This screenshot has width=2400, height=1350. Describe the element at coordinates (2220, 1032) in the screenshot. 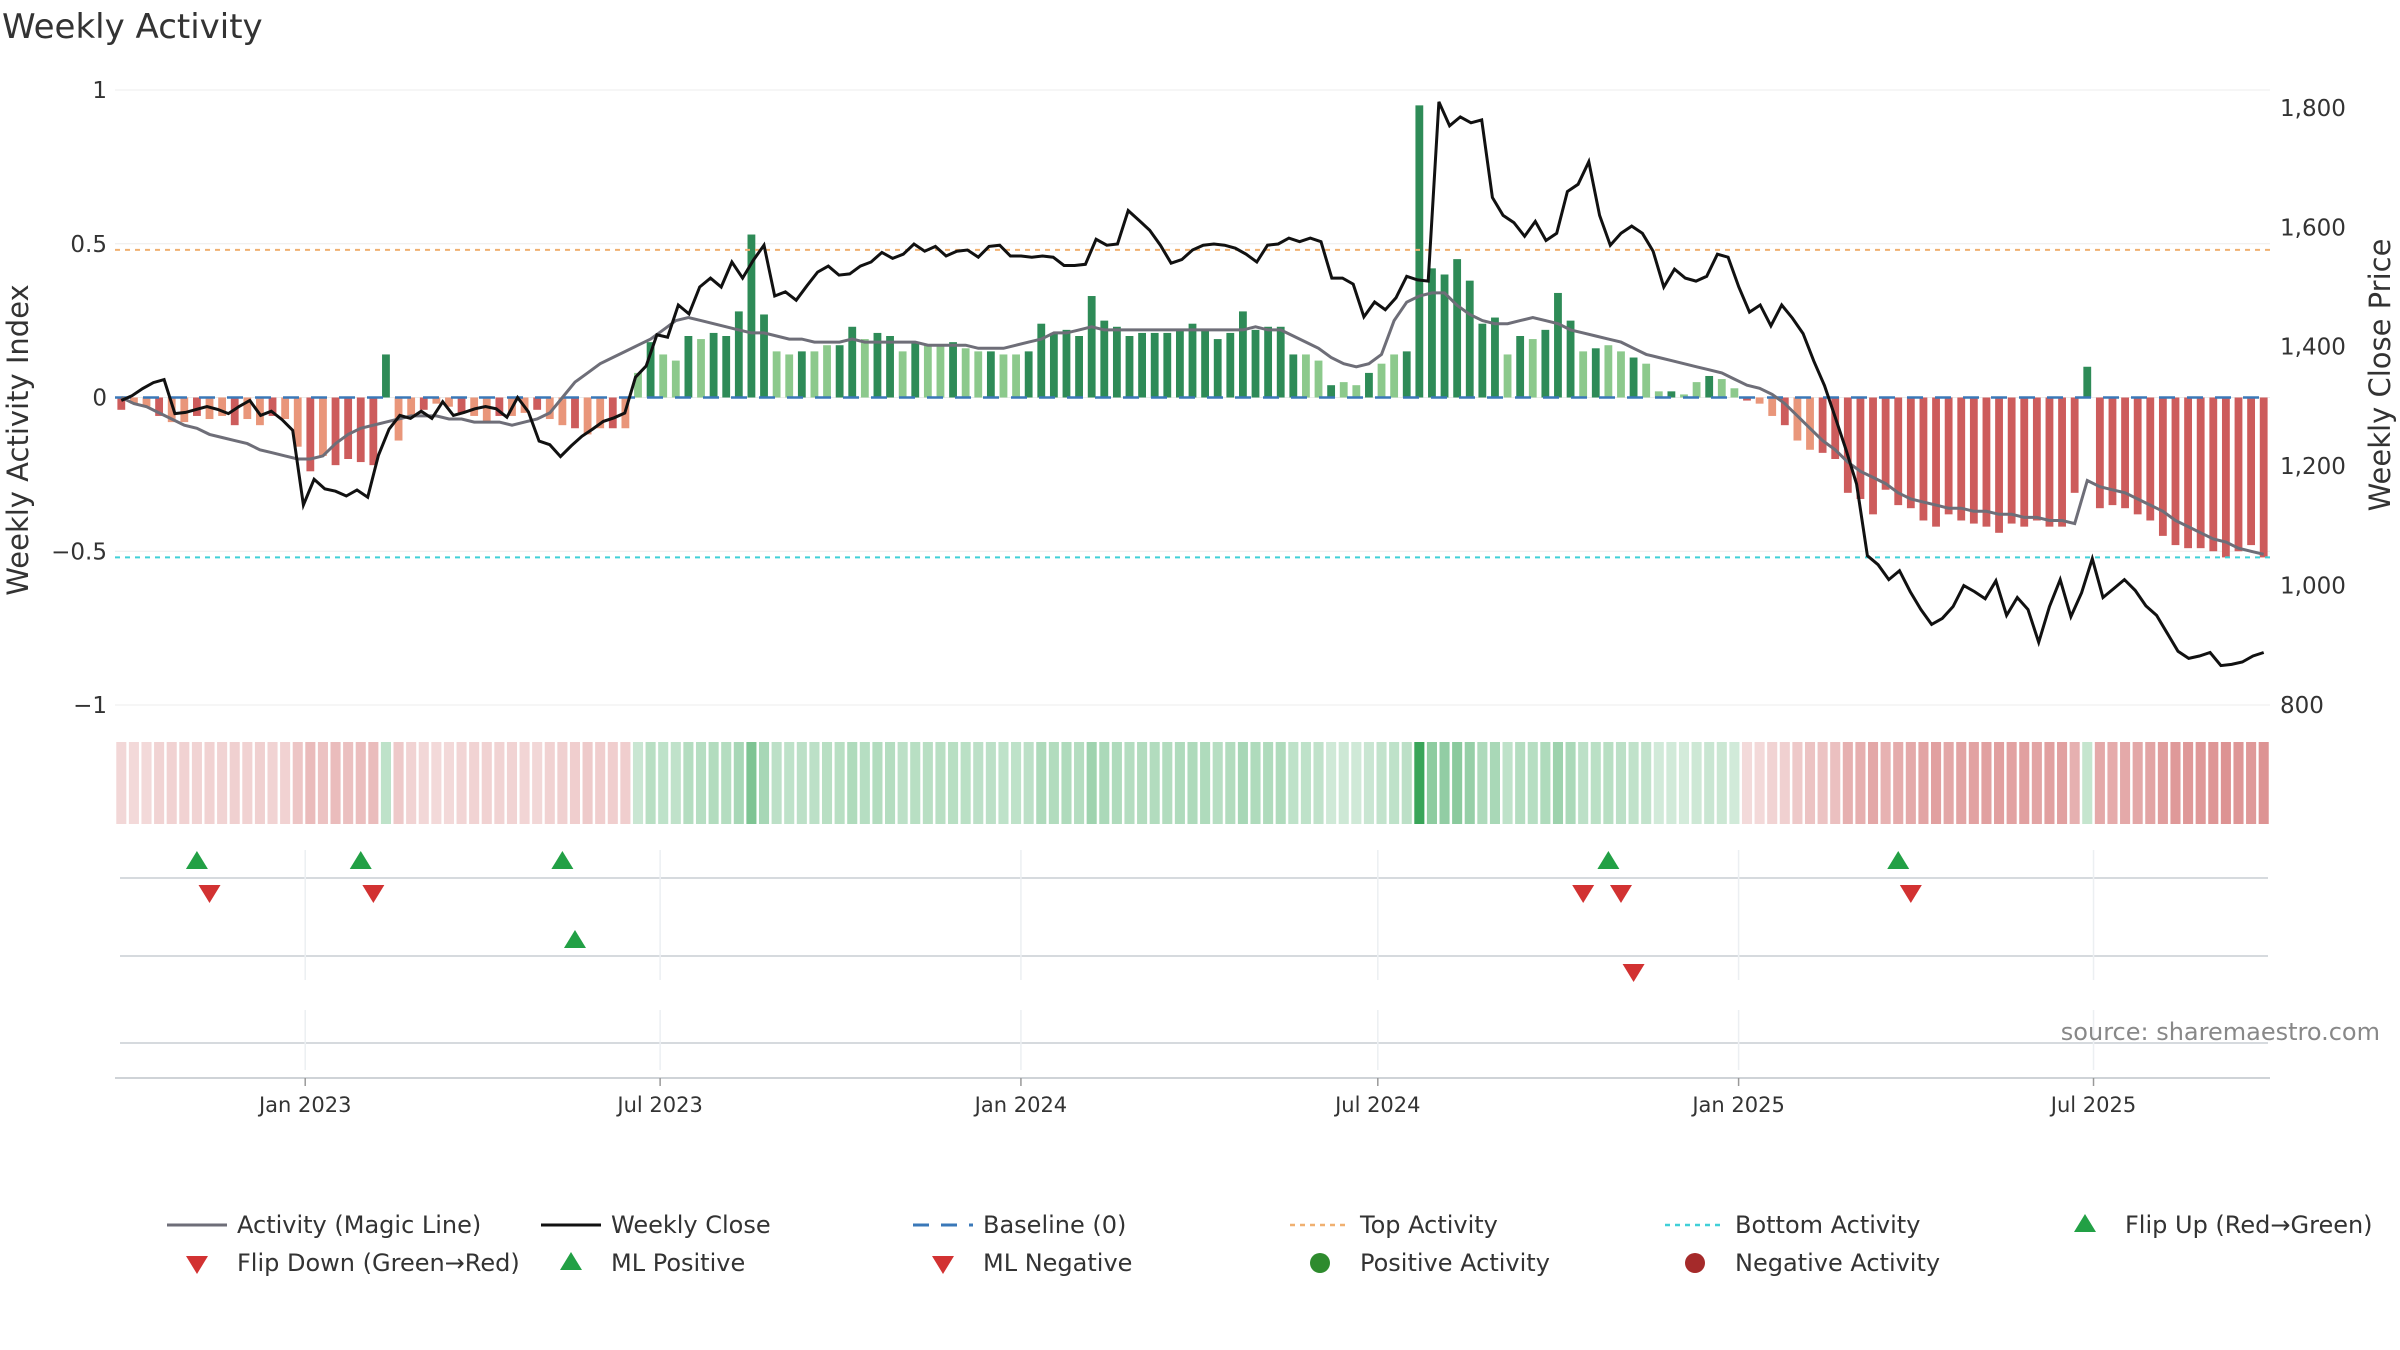

I see `source-credit: source: sharemaestro.com` at that location.